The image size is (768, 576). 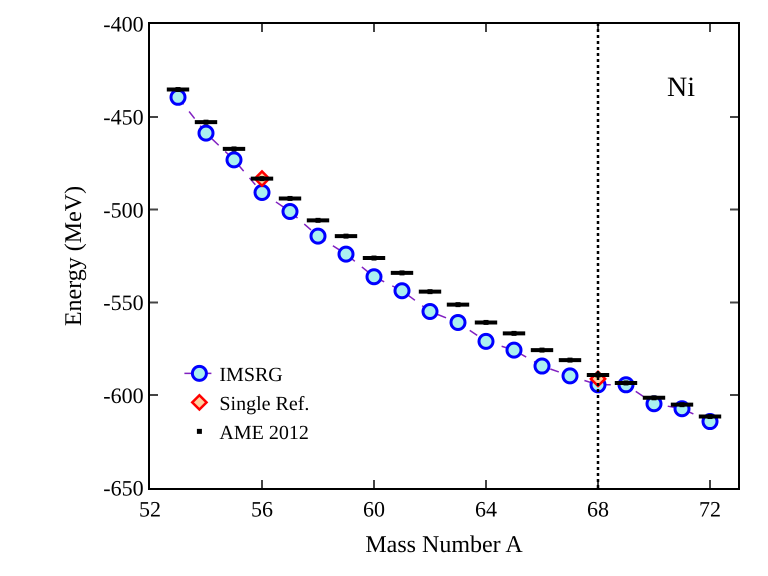 I want to click on legend-label: Single Ref., so click(x=264, y=404).